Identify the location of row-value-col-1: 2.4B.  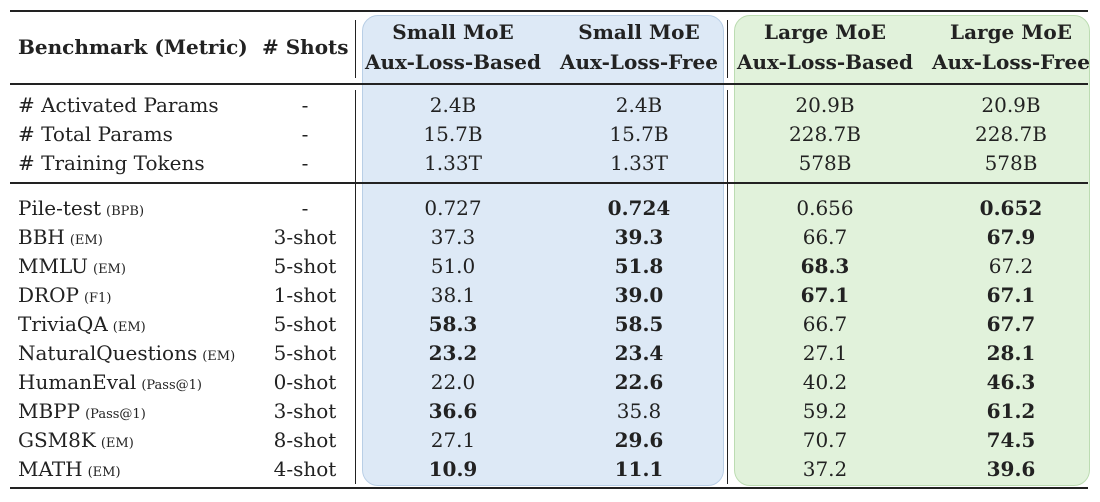
(453, 105).